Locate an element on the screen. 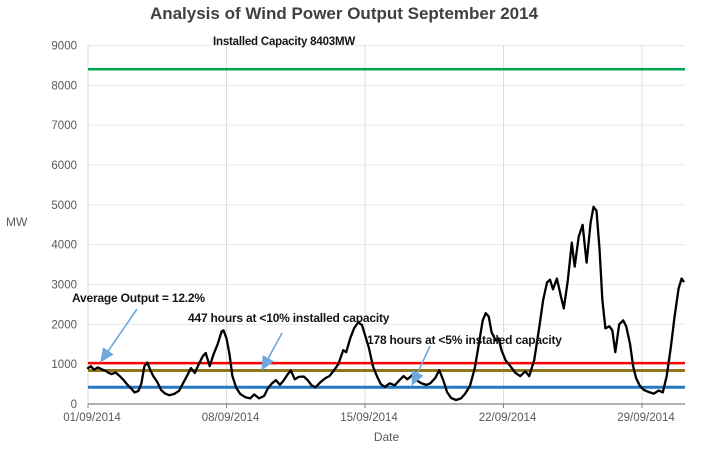 This screenshot has width=704, height=458. y-tick-label: 4000 is located at coordinates (64, 246).